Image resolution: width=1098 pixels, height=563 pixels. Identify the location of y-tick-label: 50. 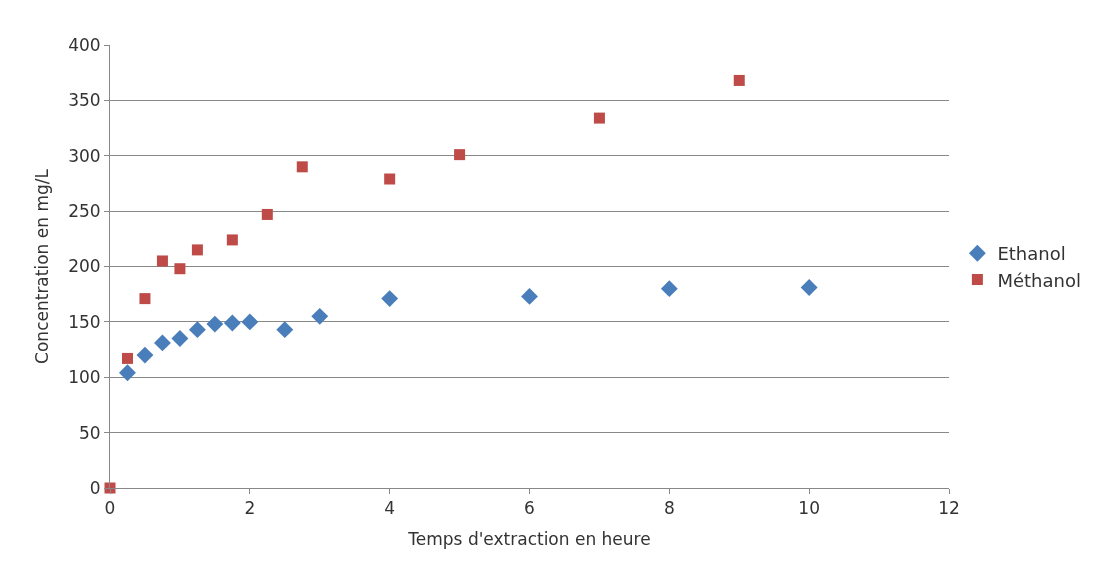
(89, 432).